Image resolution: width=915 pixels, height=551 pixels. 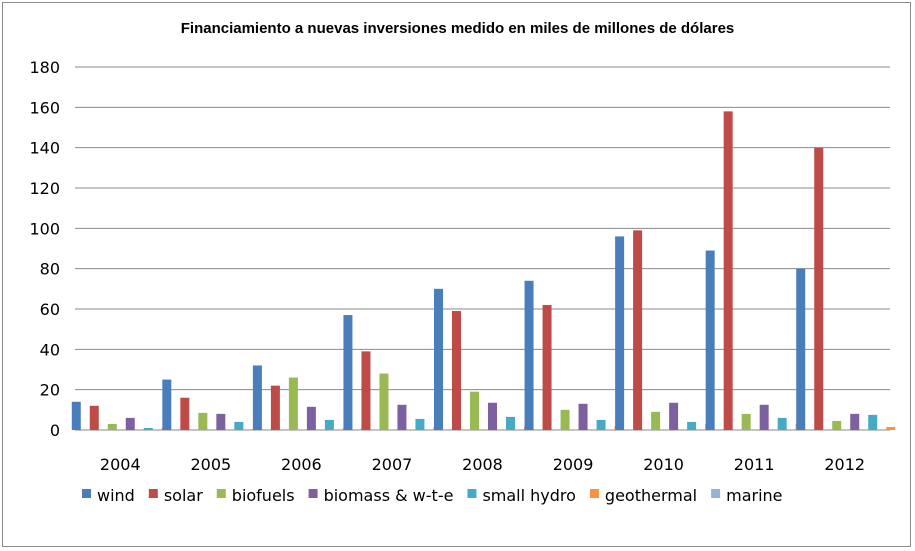 I want to click on bar-solar-2007, so click(x=366, y=390).